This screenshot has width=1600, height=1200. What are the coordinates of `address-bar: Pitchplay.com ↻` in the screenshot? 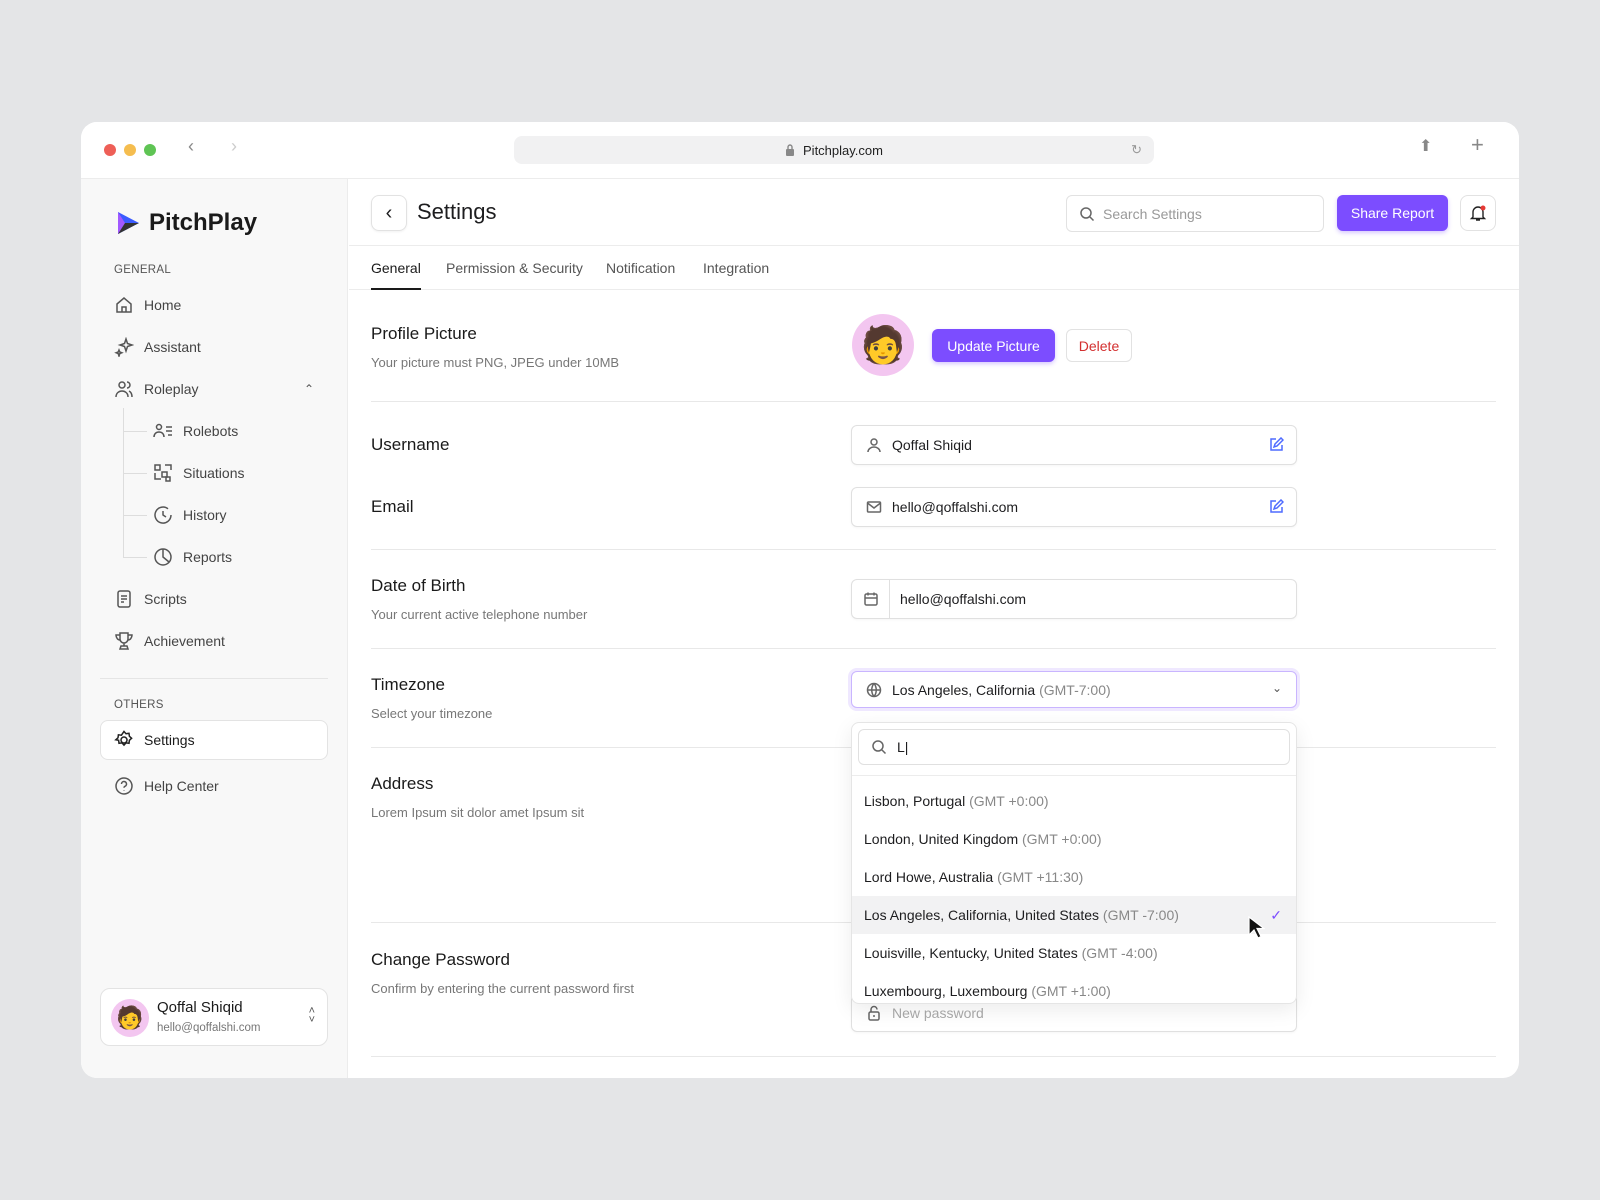 It's located at (834, 150).